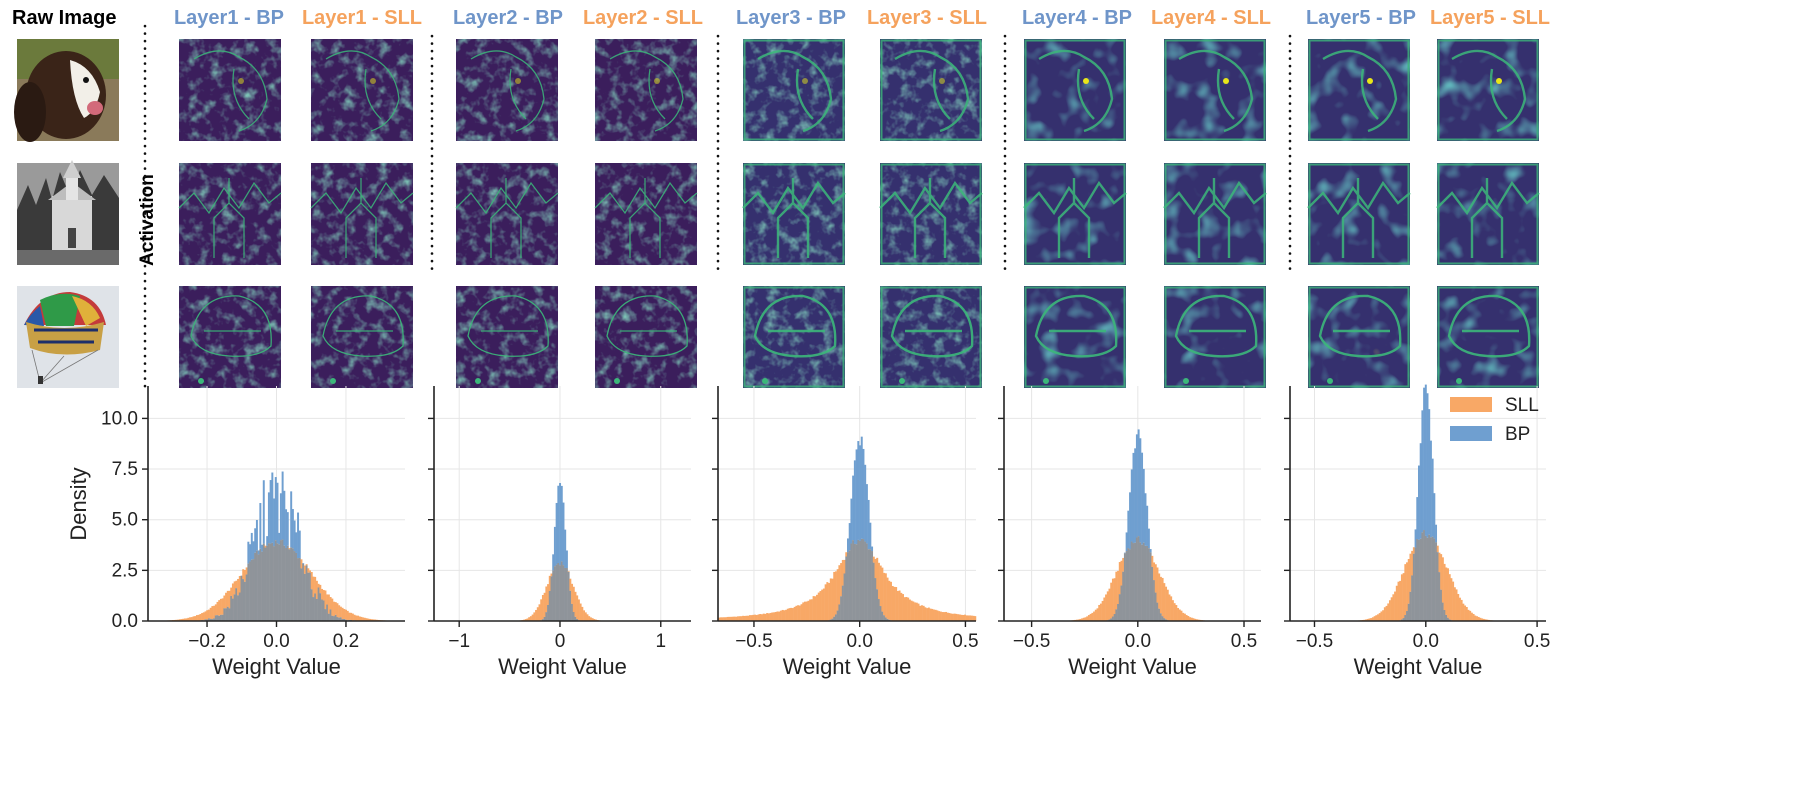 This screenshot has height=789, width=1794. What do you see at coordinates (64, 18) in the screenshot?
I see `raw-image-label: Raw Image` at bounding box center [64, 18].